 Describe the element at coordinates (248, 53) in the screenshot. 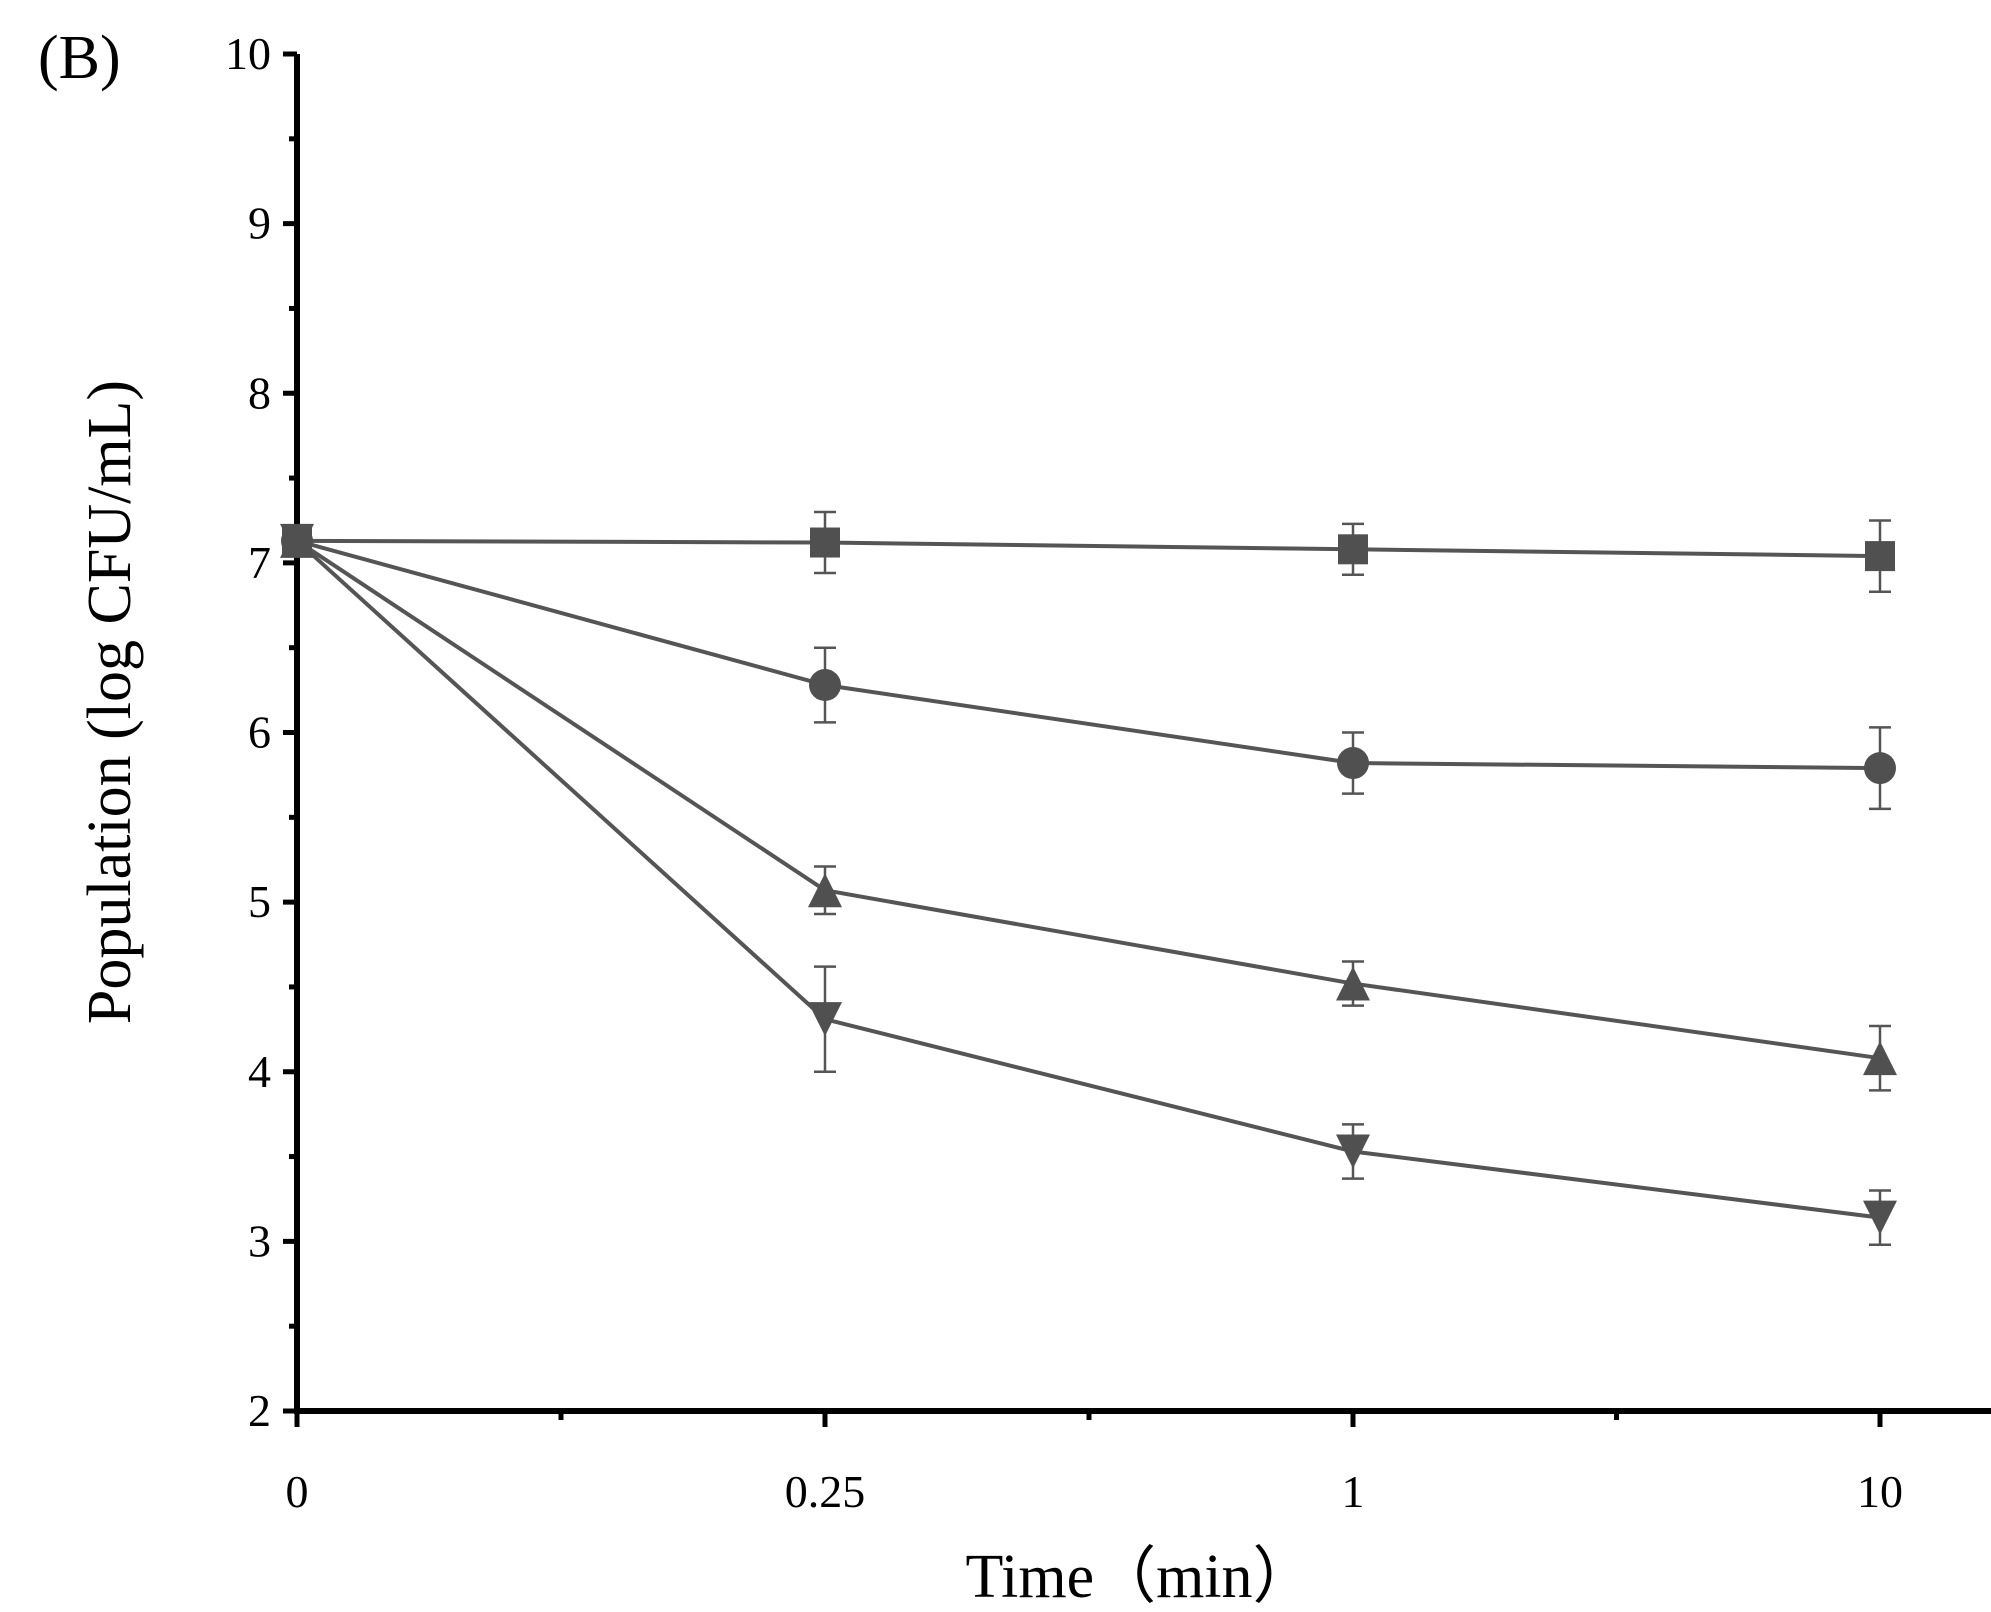

I see `y-tick-label: 10` at that location.